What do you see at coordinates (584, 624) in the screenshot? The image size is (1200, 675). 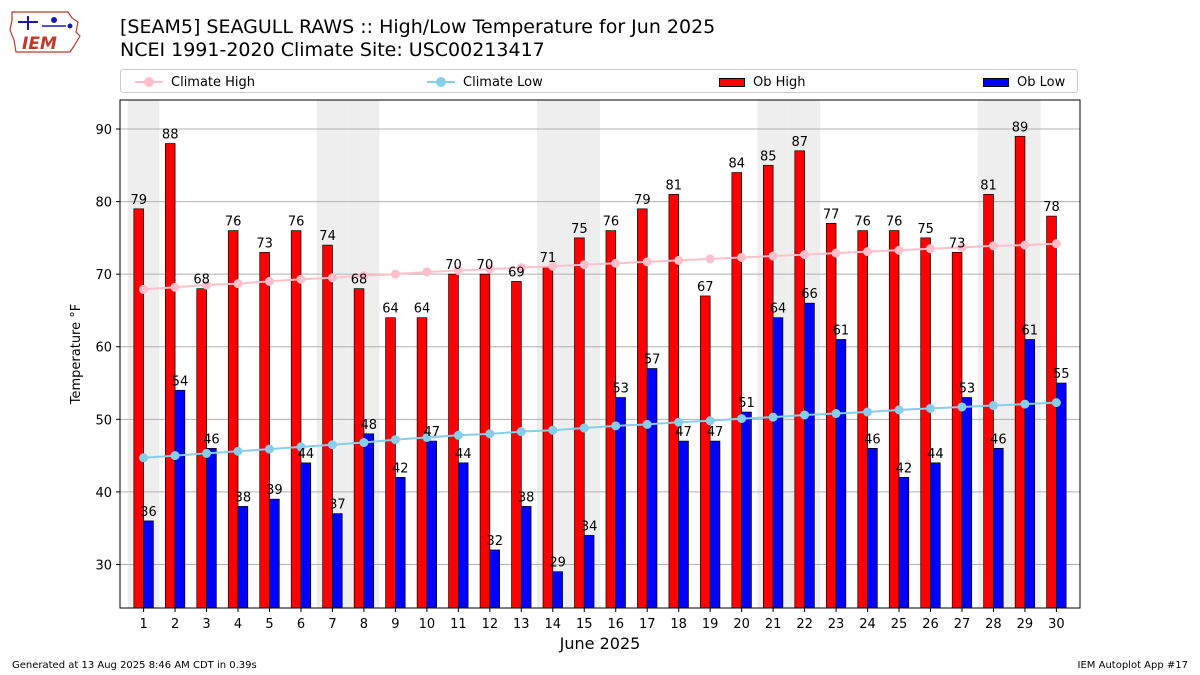 I see `x-tick-label: 15` at bounding box center [584, 624].